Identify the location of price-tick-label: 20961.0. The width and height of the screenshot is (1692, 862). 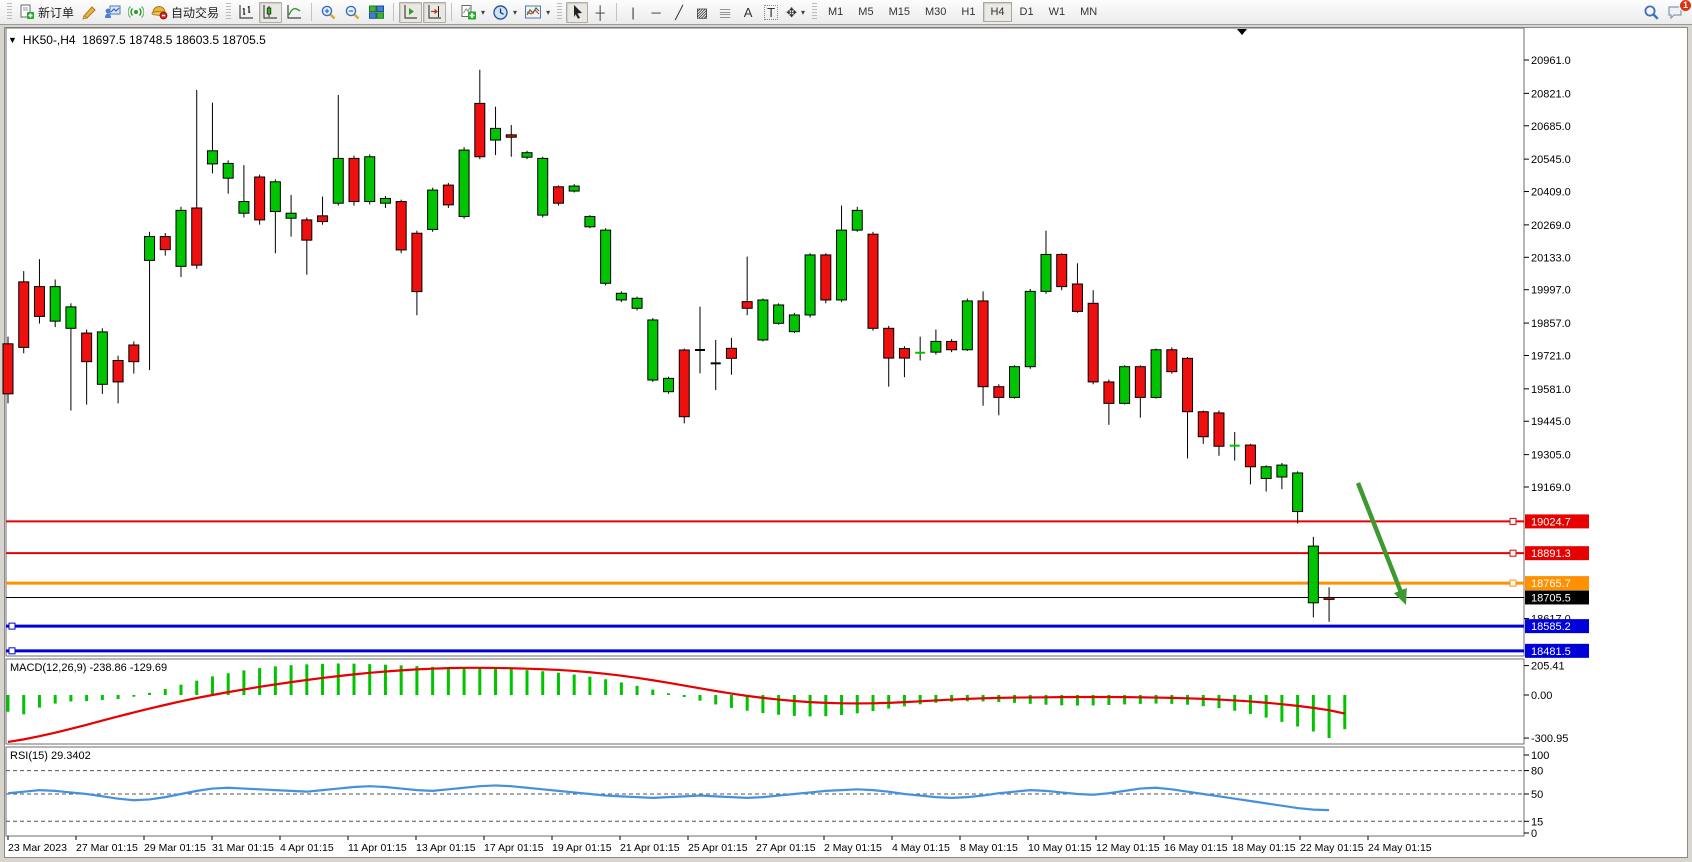
(1551, 61).